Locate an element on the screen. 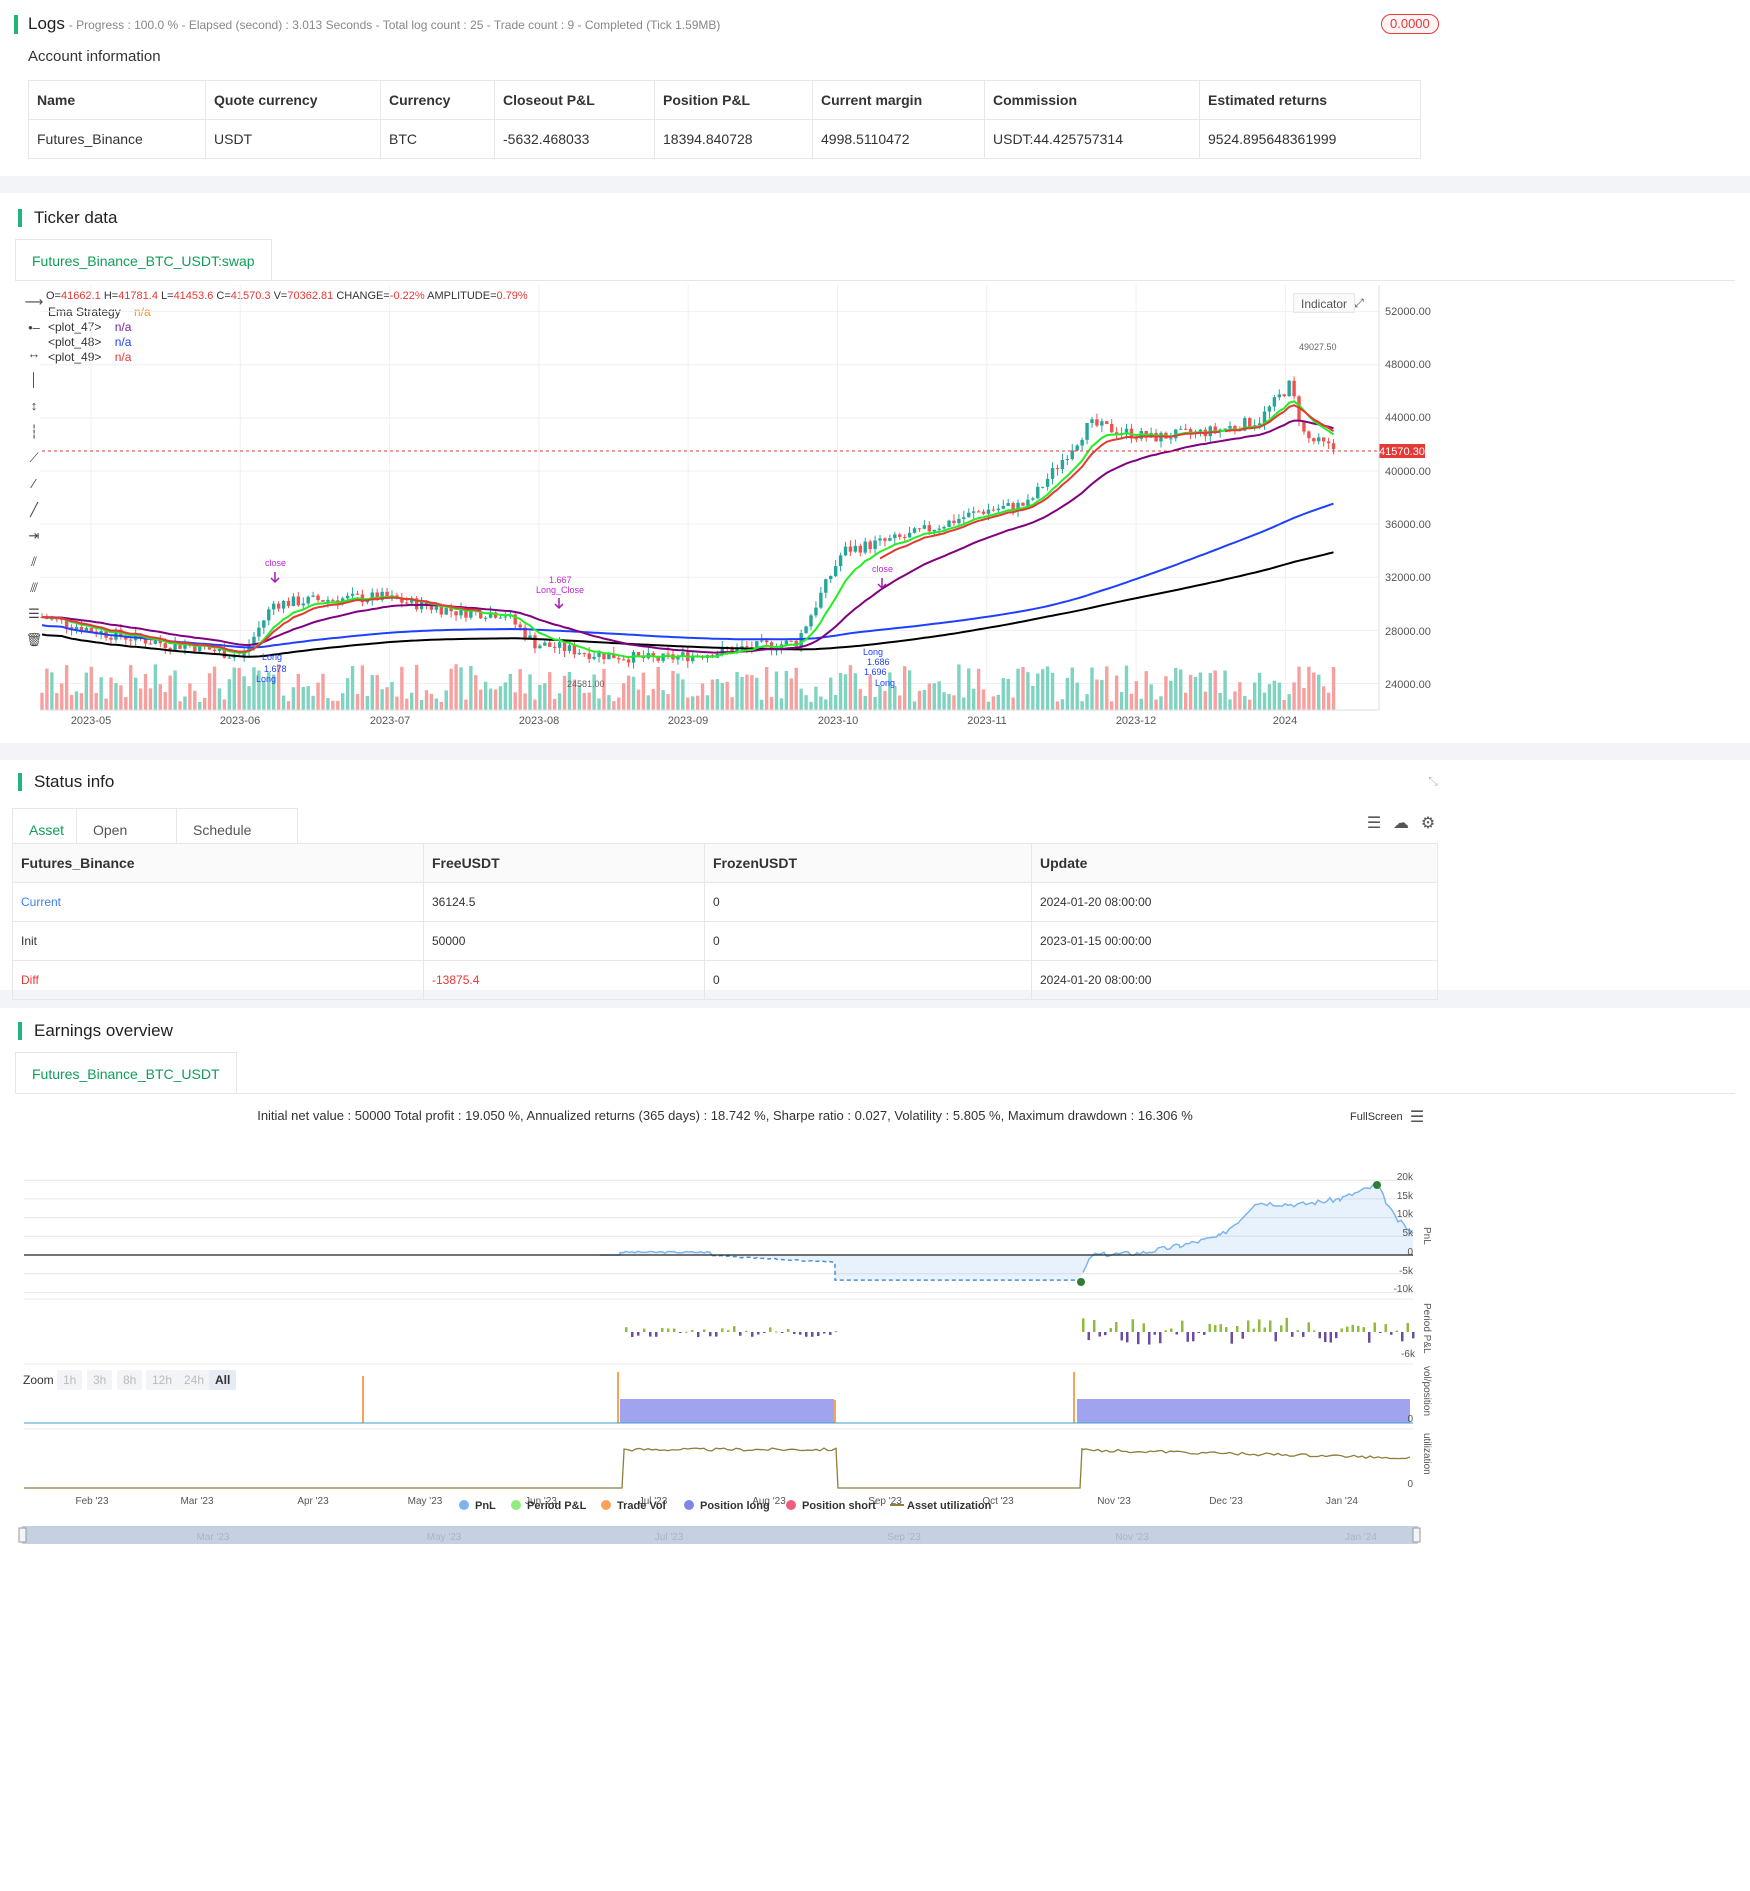 Image resolution: width=1750 pixels, height=1891 pixels. status-title: Status info is located at coordinates (66, 782).